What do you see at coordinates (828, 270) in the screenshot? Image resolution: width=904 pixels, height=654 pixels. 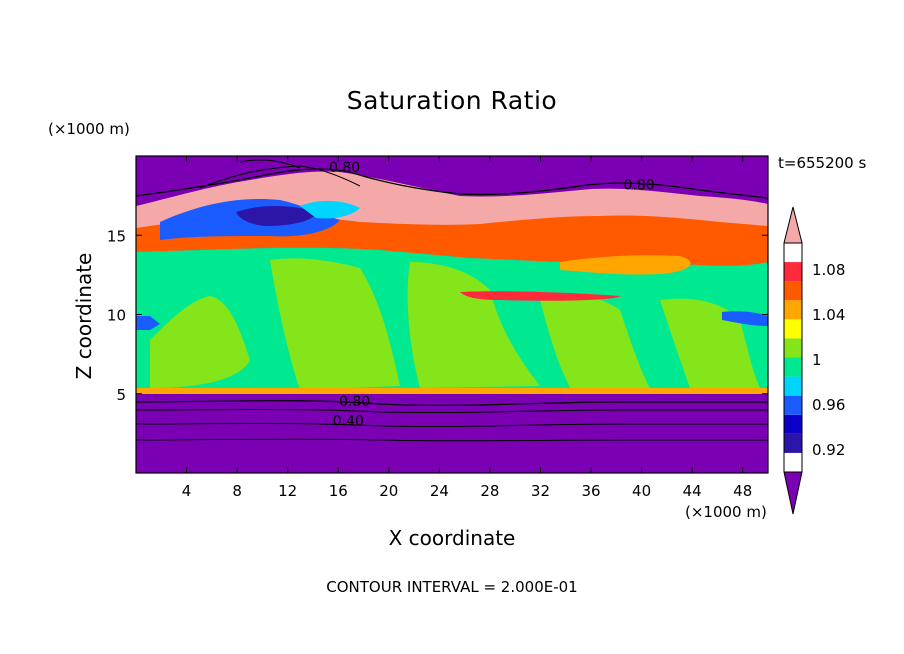 I see `colorbar-label: 1.08` at bounding box center [828, 270].